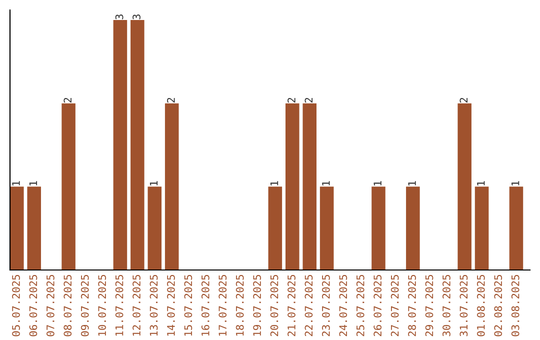 The height and width of the screenshot is (340, 540). What do you see at coordinates (119, 305) in the screenshot?
I see `x-tick-label: 11.07.2025` at bounding box center [119, 305].